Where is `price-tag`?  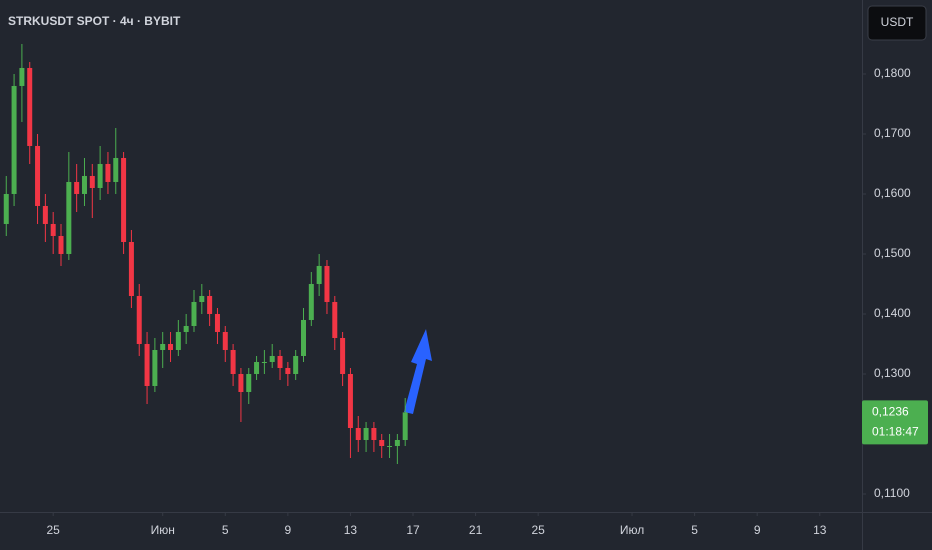 price-tag is located at coordinates (895, 422).